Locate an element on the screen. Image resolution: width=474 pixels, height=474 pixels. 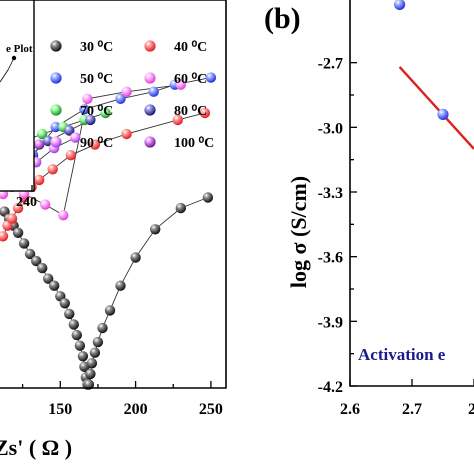
legend-label: 50 ⁰C is located at coordinates (96, 79).